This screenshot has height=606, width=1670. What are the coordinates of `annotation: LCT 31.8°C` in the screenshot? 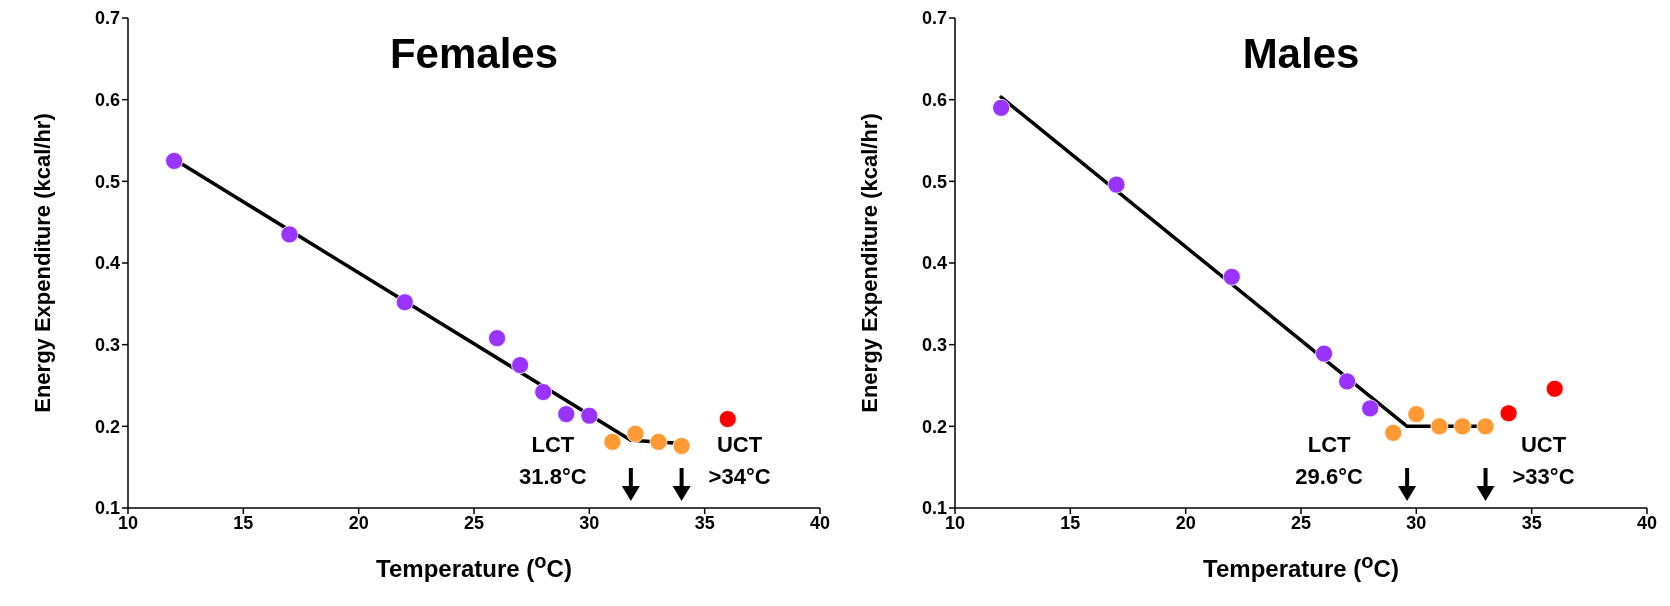 It's located at (553, 460).